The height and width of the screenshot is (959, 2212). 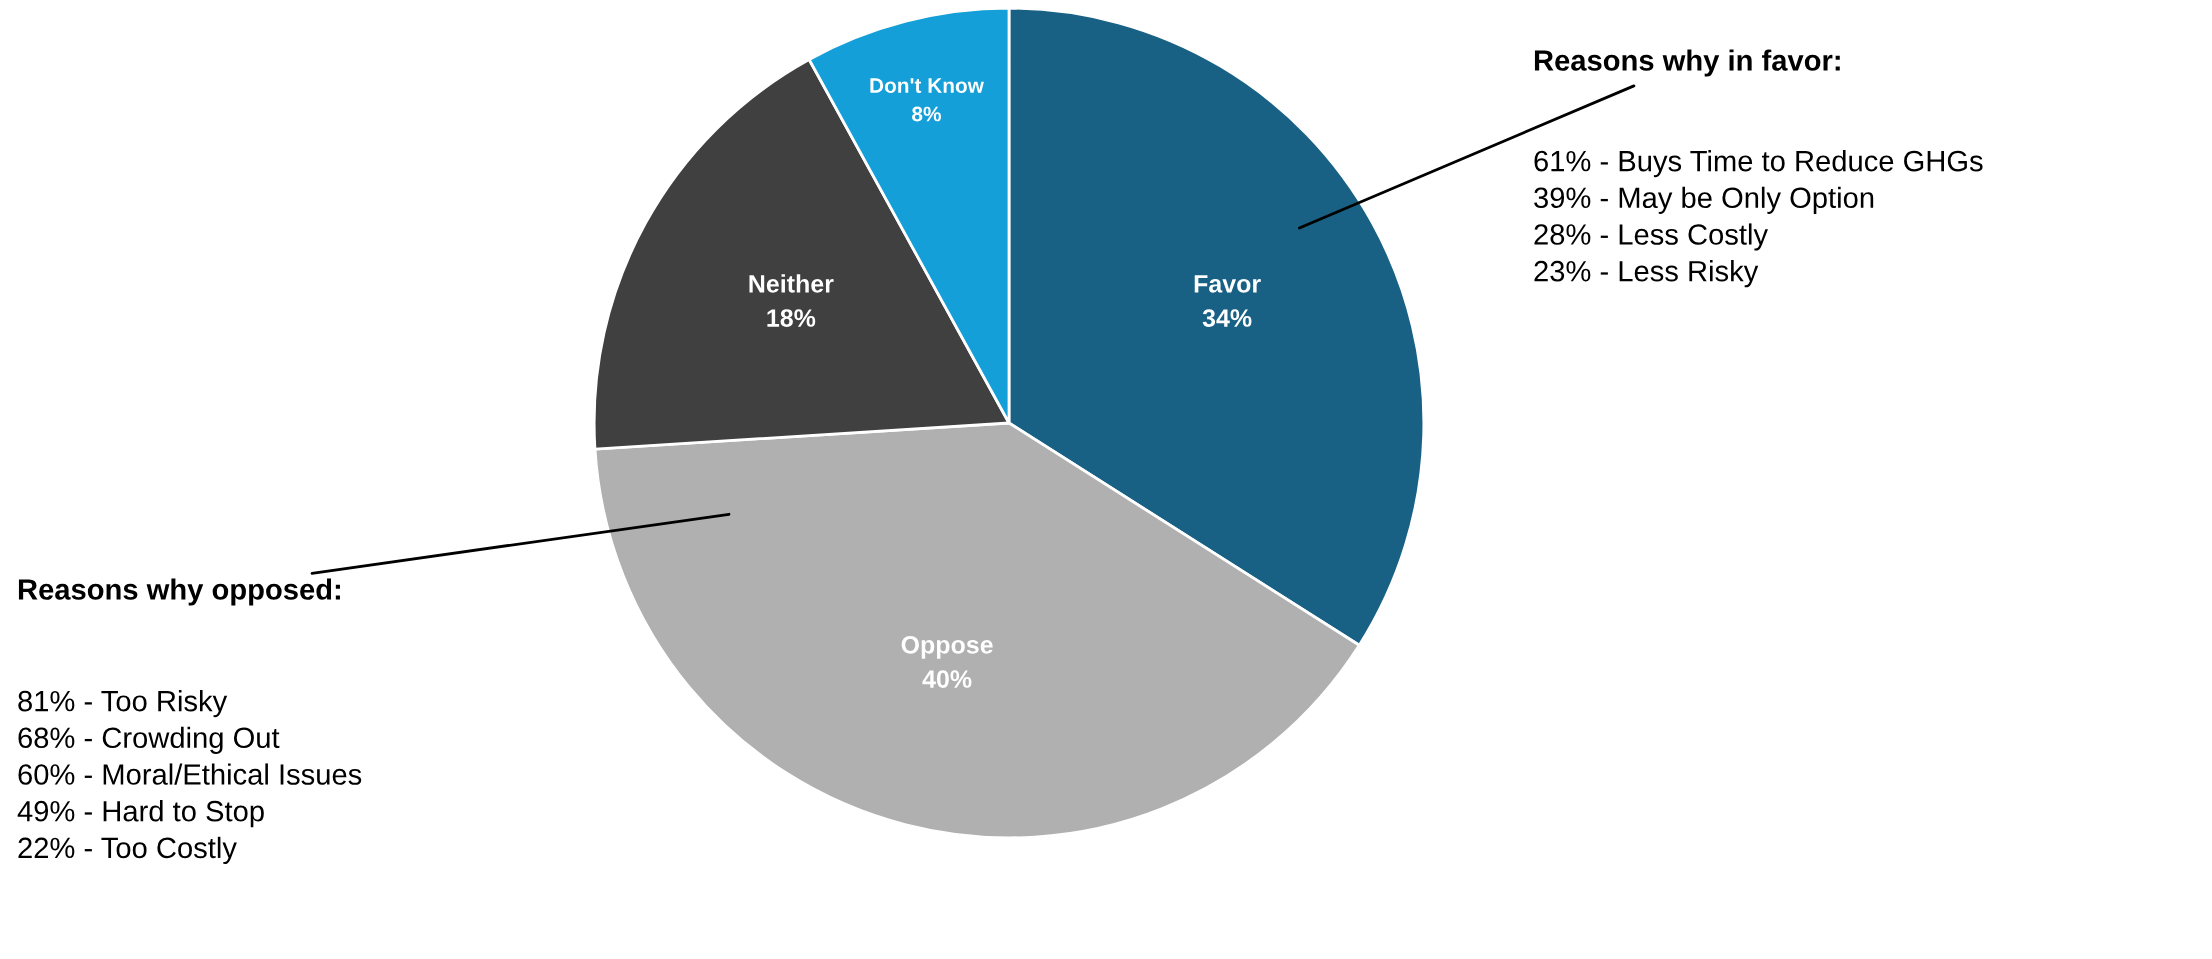 What do you see at coordinates (927, 85) in the screenshot?
I see `slice-label: Don't Know` at bounding box center [927, 85].